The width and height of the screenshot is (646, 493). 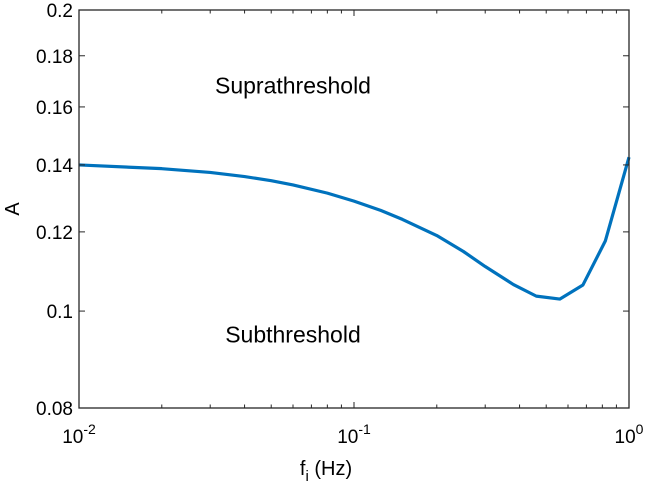 What do you see at coordinates (60, 312) in the screenshot?
I see `y-tick-label: 0.1` at bounding box center [60, 312].